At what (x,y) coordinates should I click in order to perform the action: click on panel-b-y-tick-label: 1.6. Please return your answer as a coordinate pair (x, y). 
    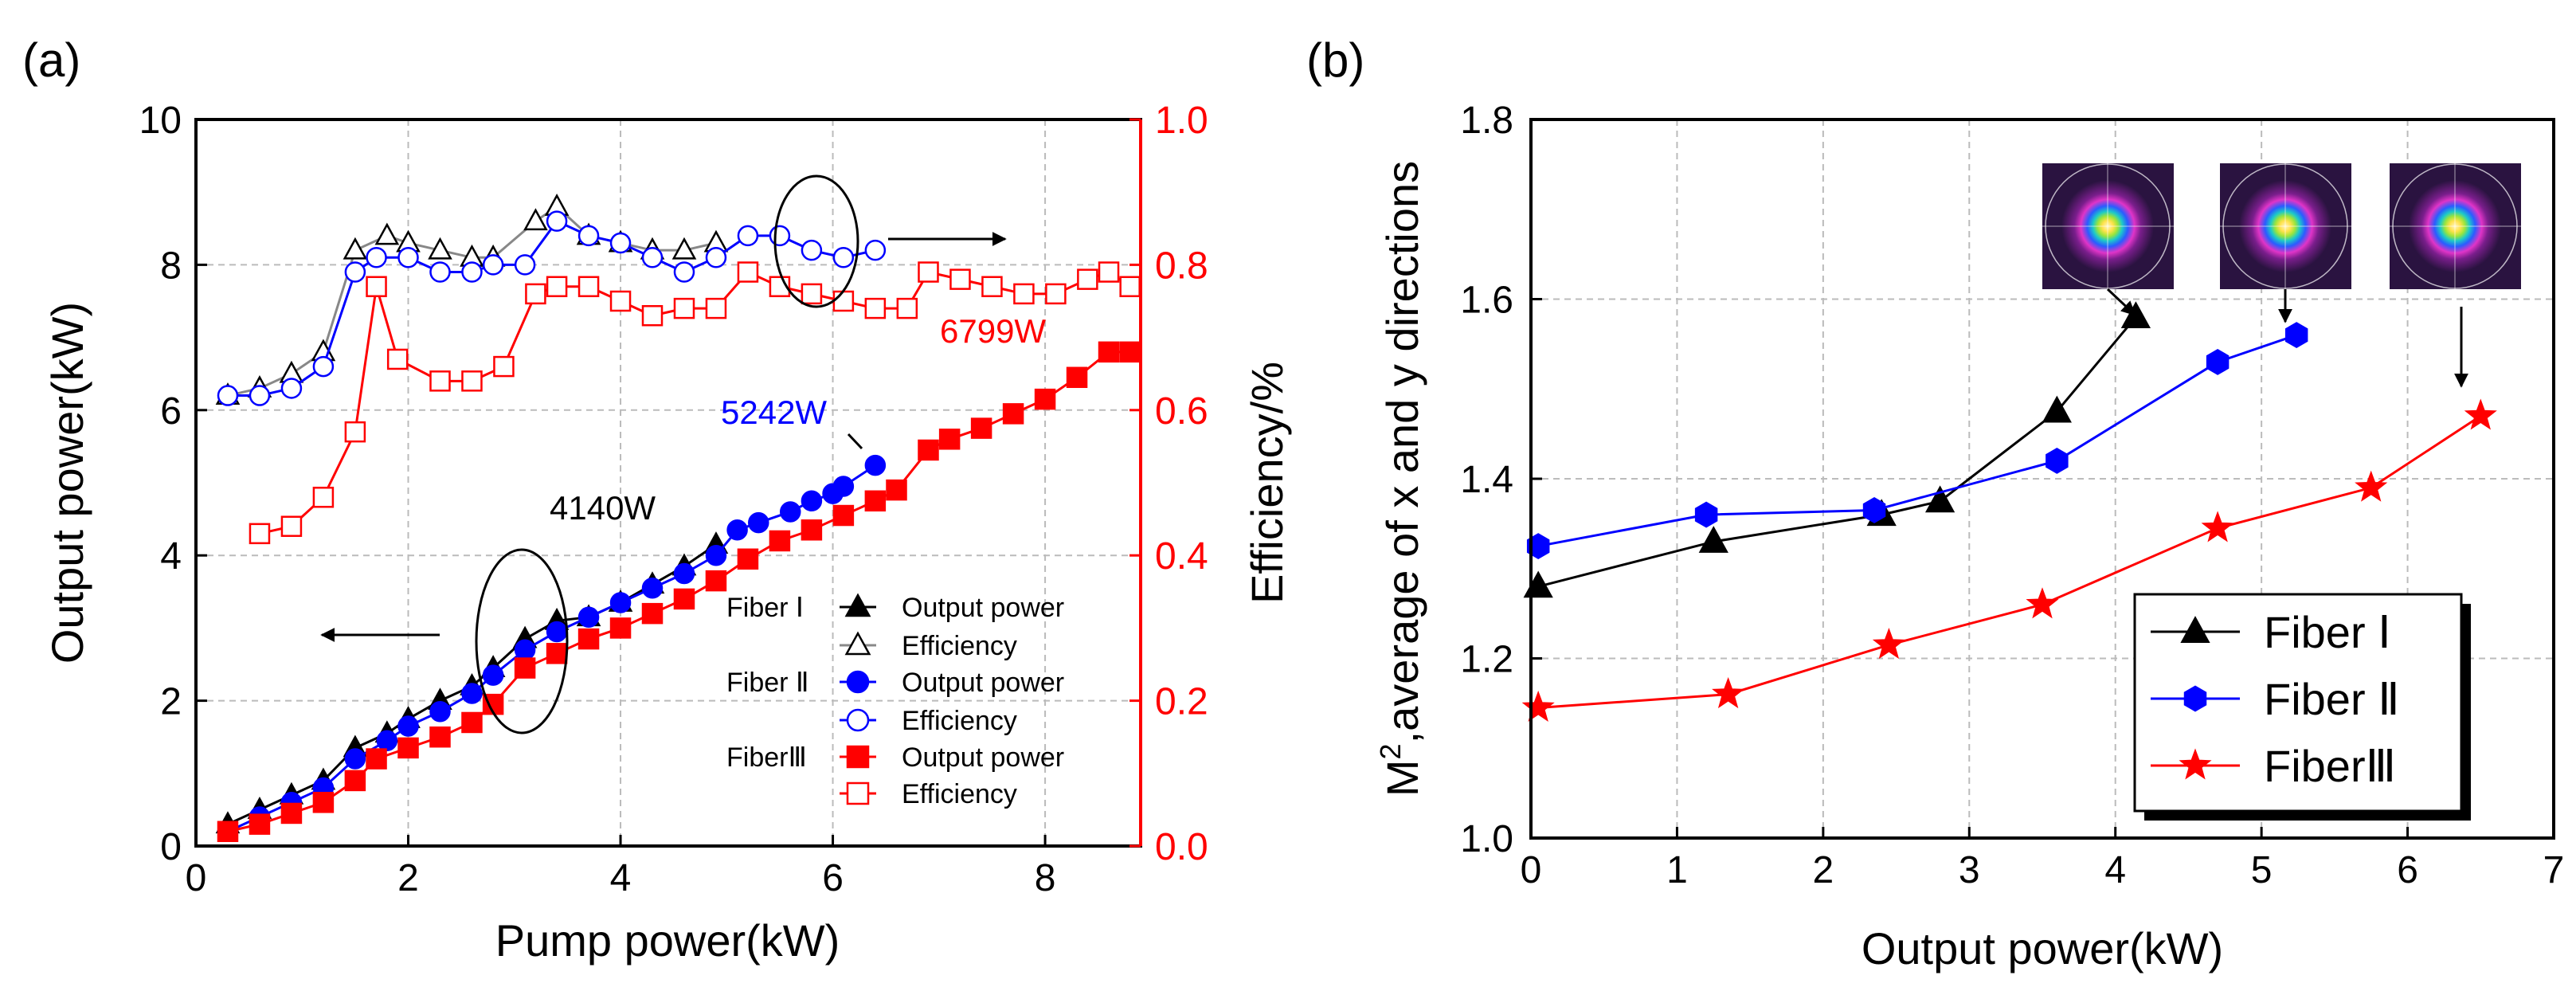
    Looking at the image, I should click on (1486, 301).